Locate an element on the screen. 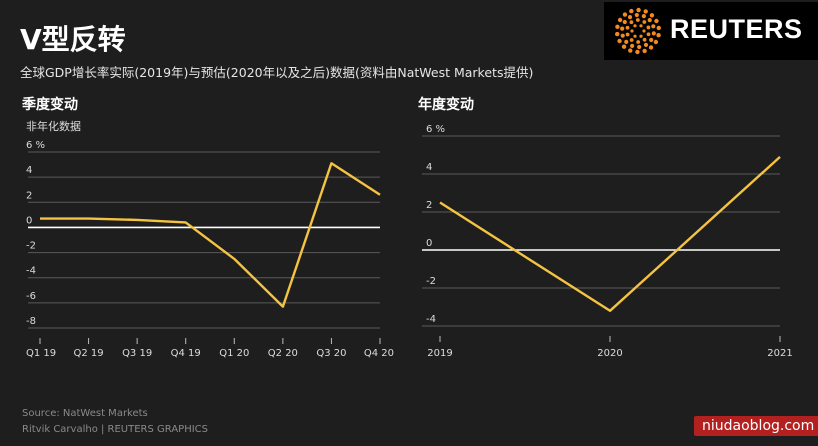 The height and width of the screenshot is (446, 818). y-tick-label: -8 is located at coordinates (31, 321).